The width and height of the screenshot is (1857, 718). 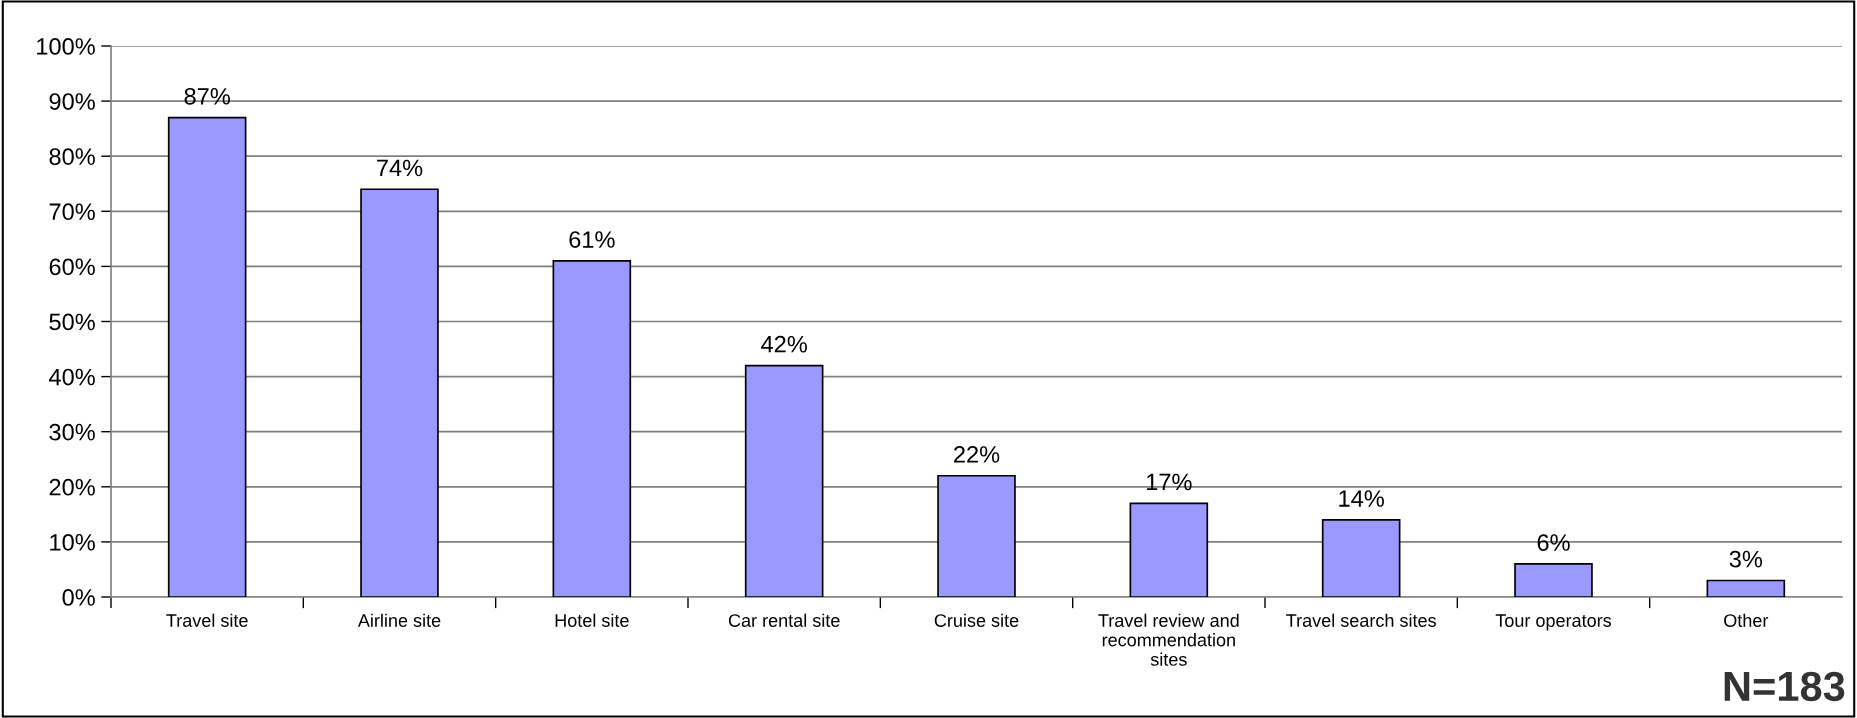 I want to click on x-tick-label: Travel site, so click(x=207, y=620).